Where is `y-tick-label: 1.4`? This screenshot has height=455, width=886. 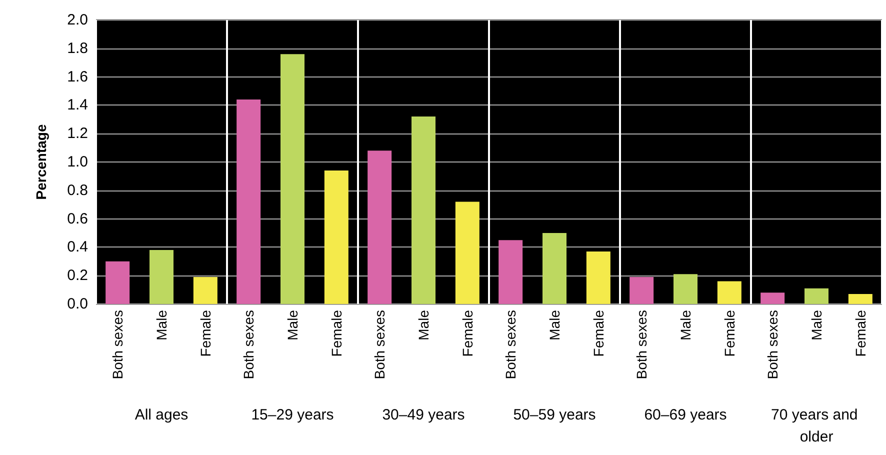 y-tick-label: 1.4 is located at coordinates (77, 105).